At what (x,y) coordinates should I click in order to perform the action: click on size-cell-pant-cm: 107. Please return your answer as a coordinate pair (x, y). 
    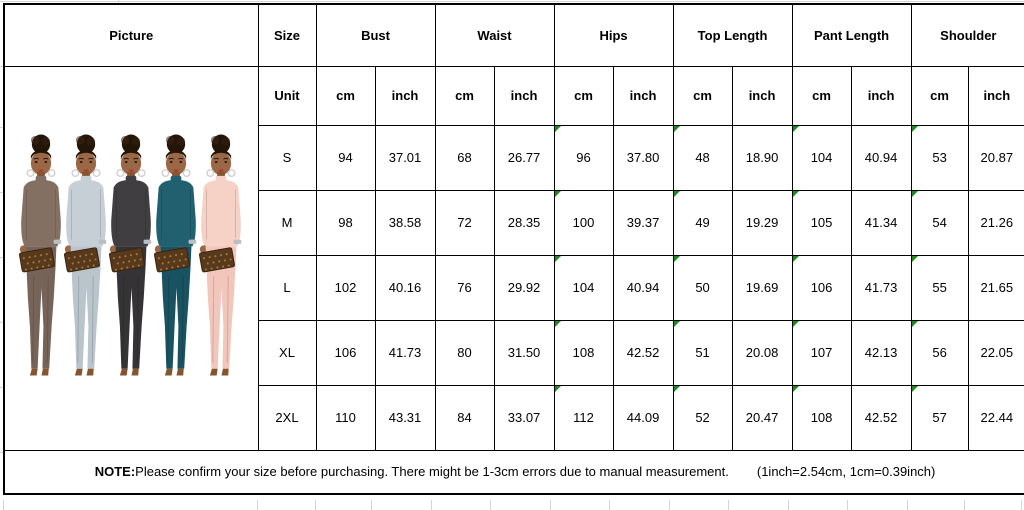
    Looking at the image, I should click on (821, 352).